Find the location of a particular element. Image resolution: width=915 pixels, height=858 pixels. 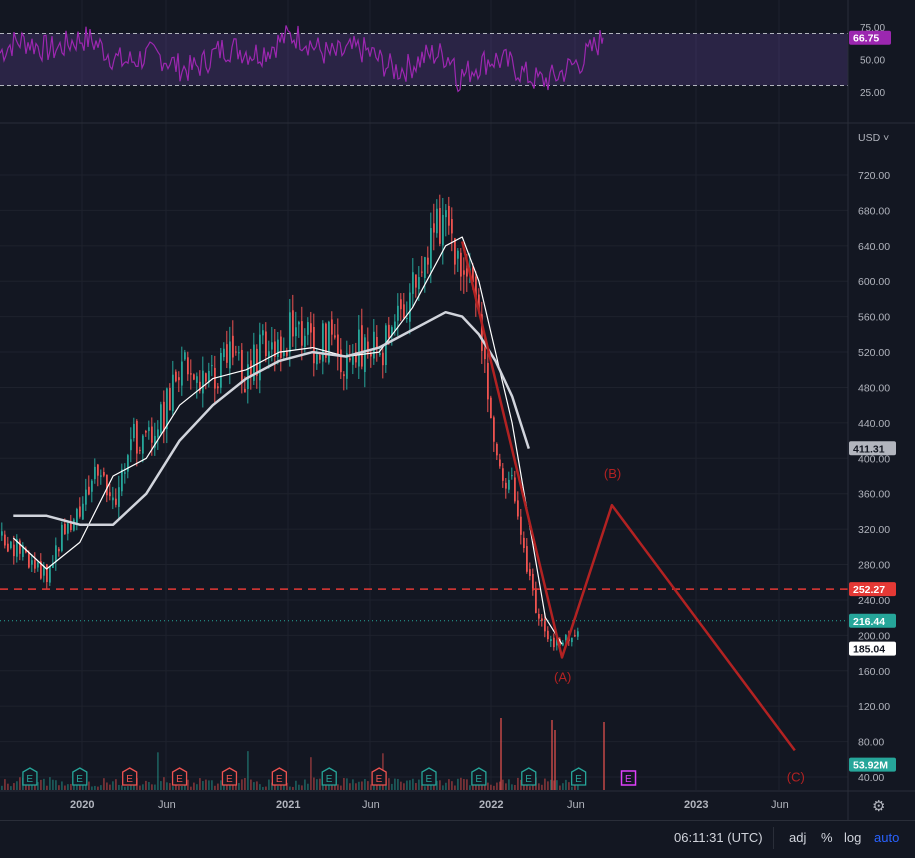

percent-scale-toggle: % is located at coordinates (827, 837).